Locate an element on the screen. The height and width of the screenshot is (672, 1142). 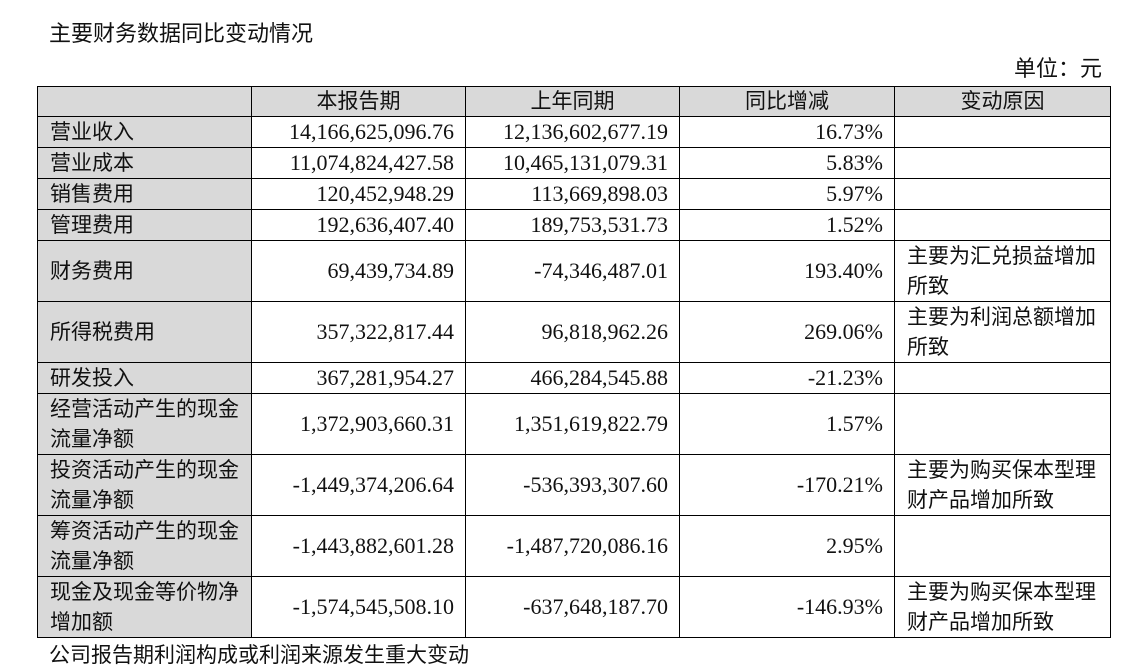
previous-value: -637,648,187.70 is located at coordinates (572, 607).